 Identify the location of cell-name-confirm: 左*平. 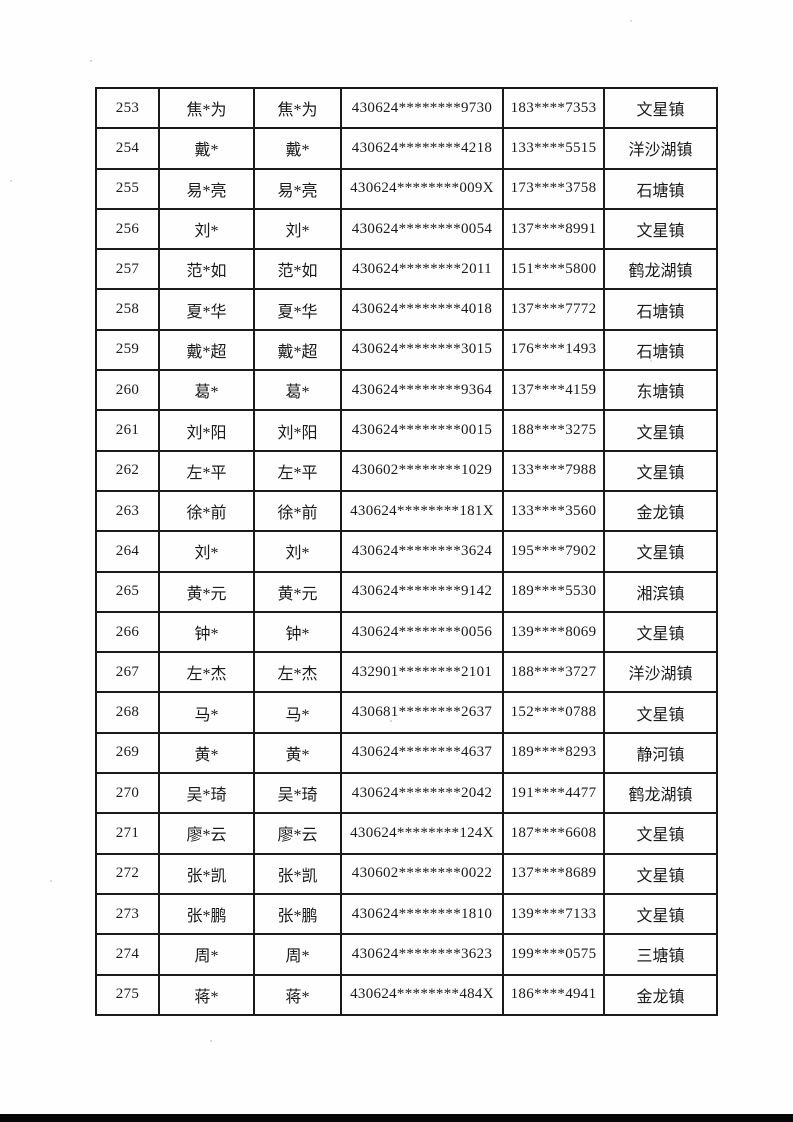
(297, 470).